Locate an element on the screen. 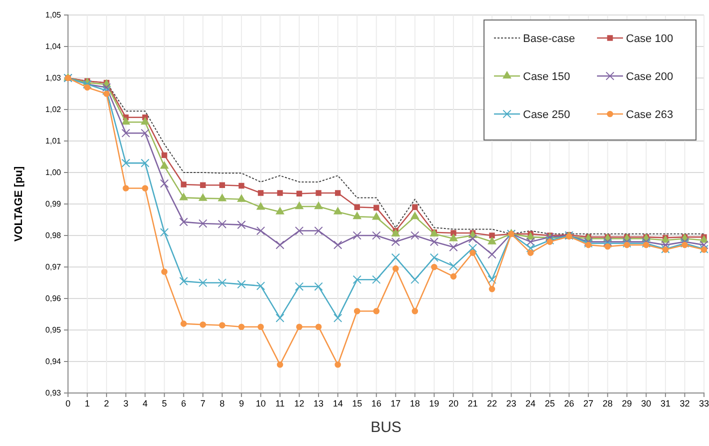  x-tick-label: 2 is located at coordinates (107, 403).